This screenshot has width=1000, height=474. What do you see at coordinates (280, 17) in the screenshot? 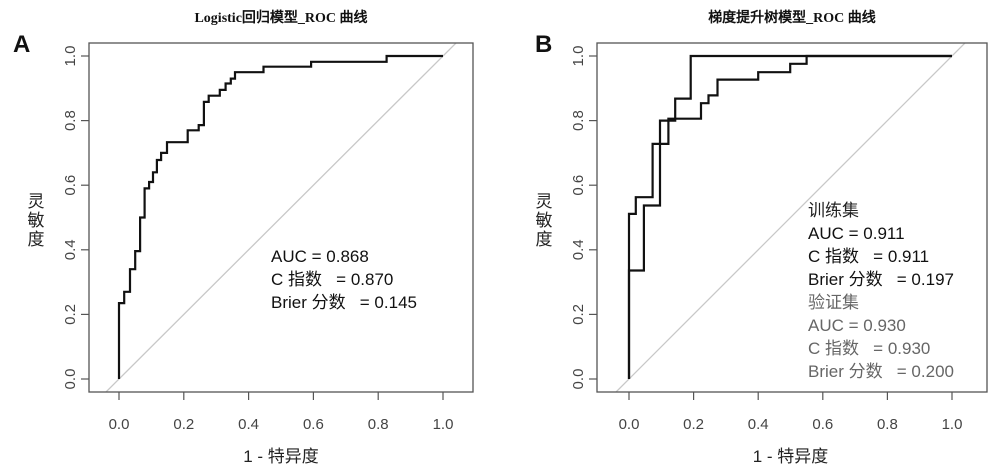
I see `chart-title: Logistic回归模型_ROC 曲线` at bounding box center [280, 17].